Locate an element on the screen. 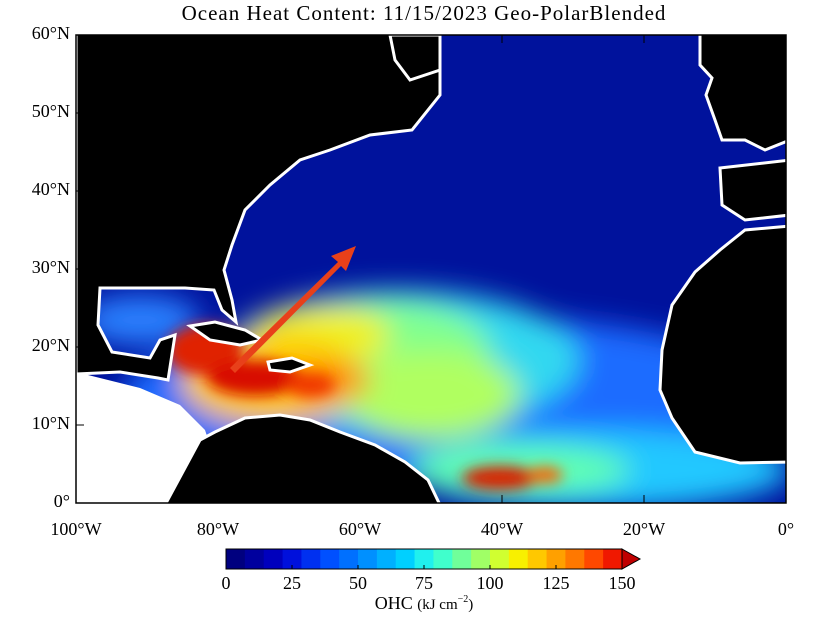 The image size is (824, 617). colorbar-tick-label: 75 is located at coordinates (424, 583).